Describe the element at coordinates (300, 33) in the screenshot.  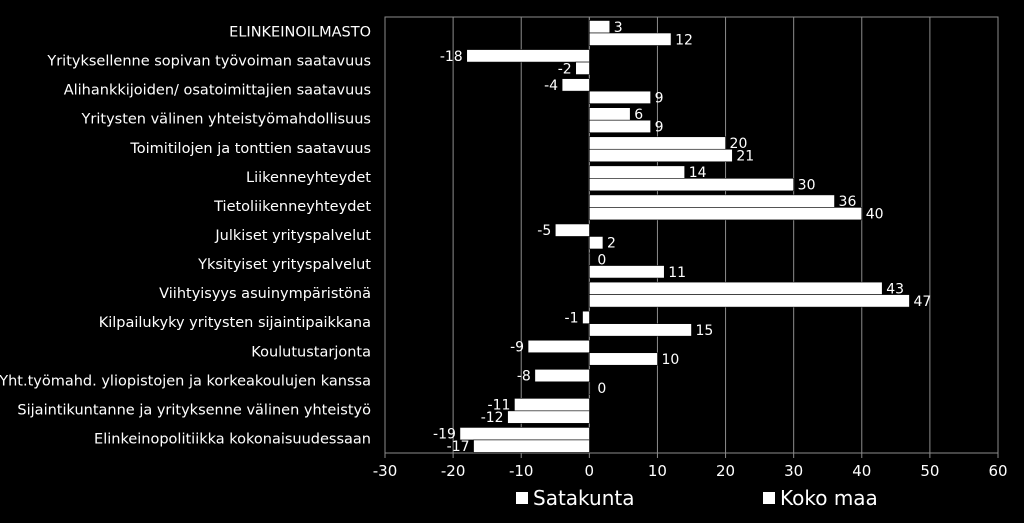
I see `category-label: ELINKEINOILMASTO` at that location.